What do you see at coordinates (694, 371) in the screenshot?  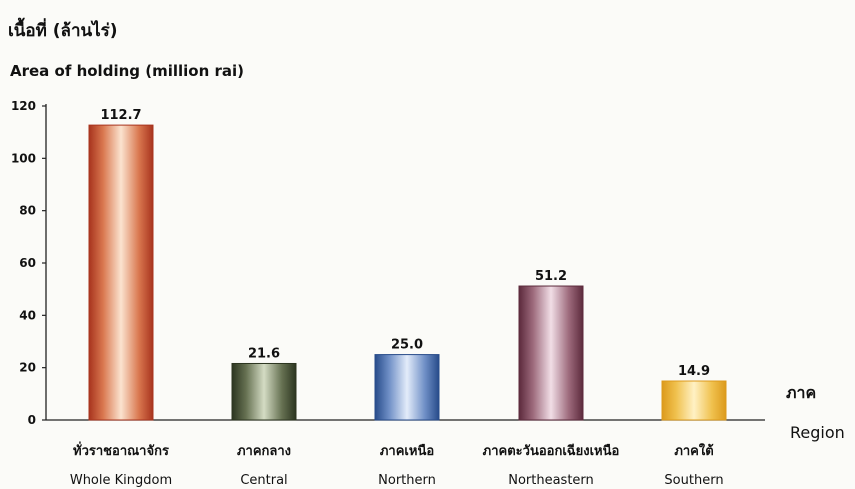 I see `value-label: 14.9` at bounding box center [694, 371].